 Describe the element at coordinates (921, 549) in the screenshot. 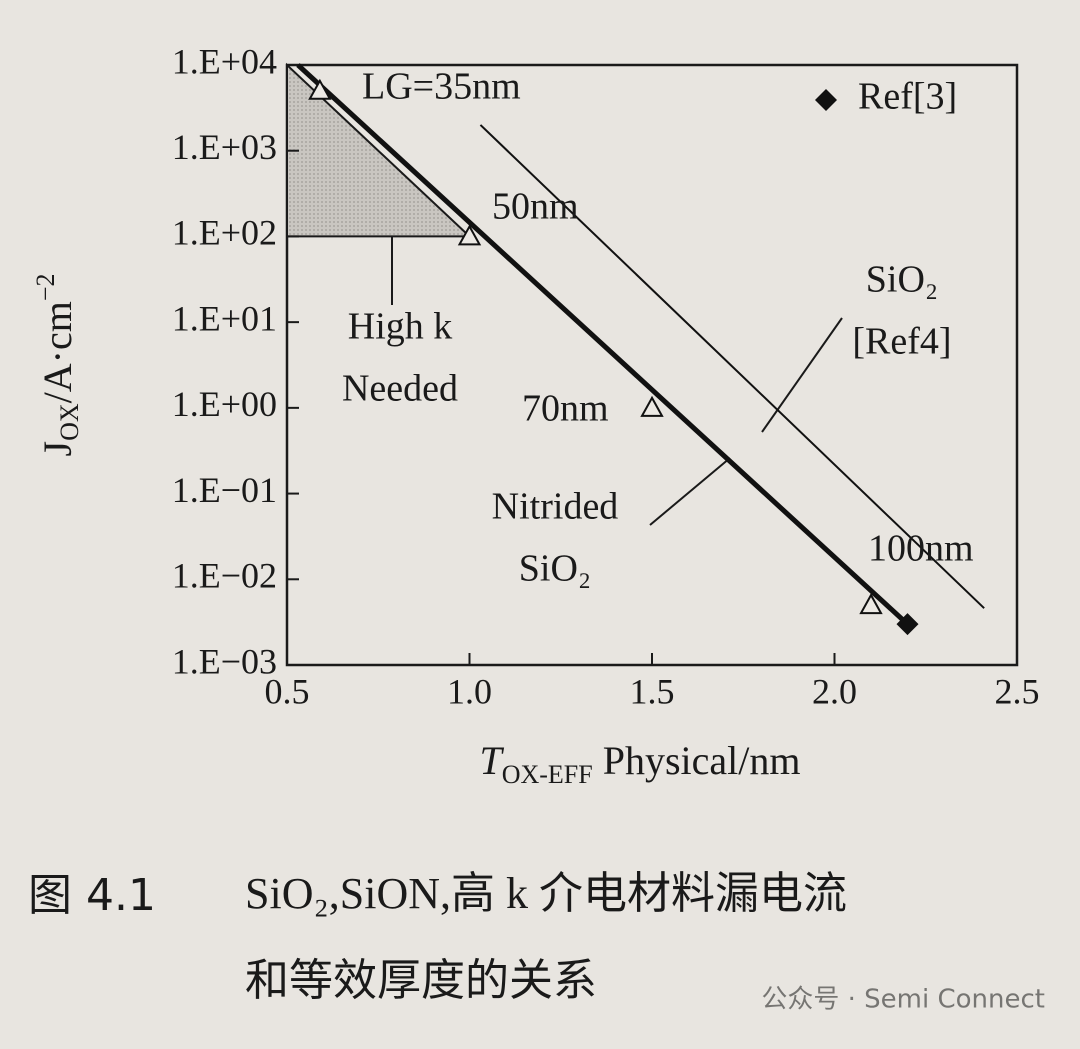

I see `point-label: 100nm` at that location.